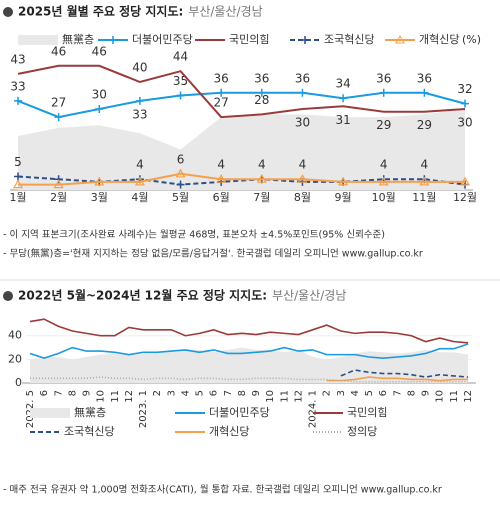  Describe the element at coordinates (72, 393) in the screenshot. I see `x-tick-label: 8` at that location.